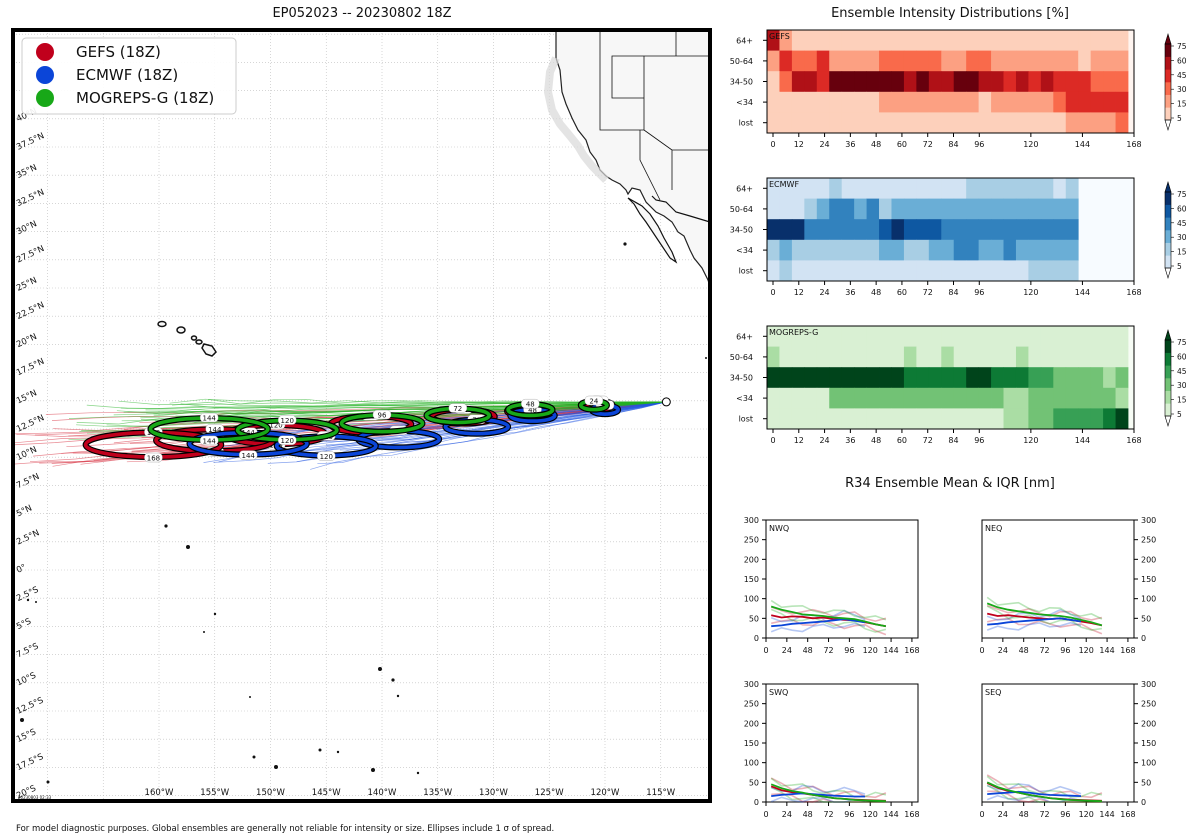 The image size is (1200, 840). I want to click on r34-y-tick: 100, so click(751, 599).